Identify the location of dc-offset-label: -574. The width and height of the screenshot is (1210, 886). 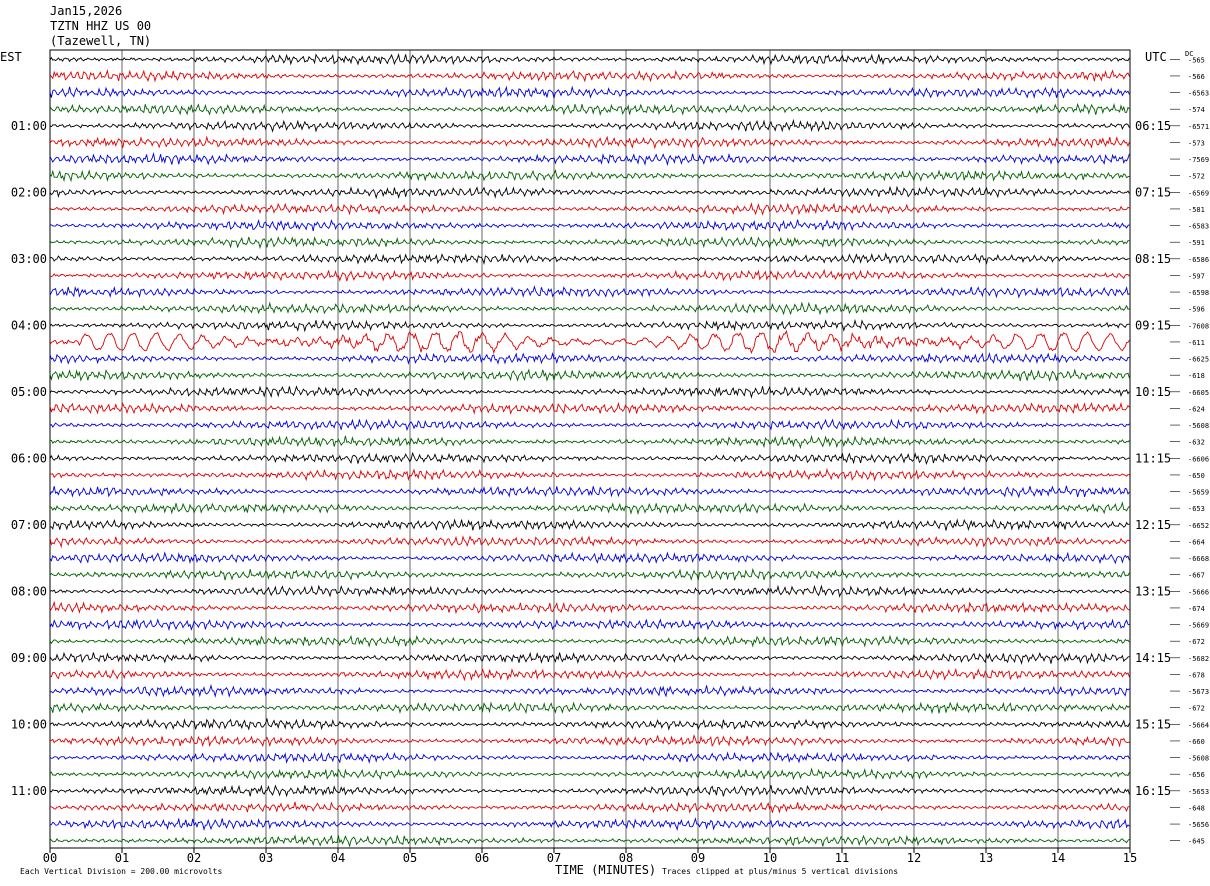
(1196, 110).